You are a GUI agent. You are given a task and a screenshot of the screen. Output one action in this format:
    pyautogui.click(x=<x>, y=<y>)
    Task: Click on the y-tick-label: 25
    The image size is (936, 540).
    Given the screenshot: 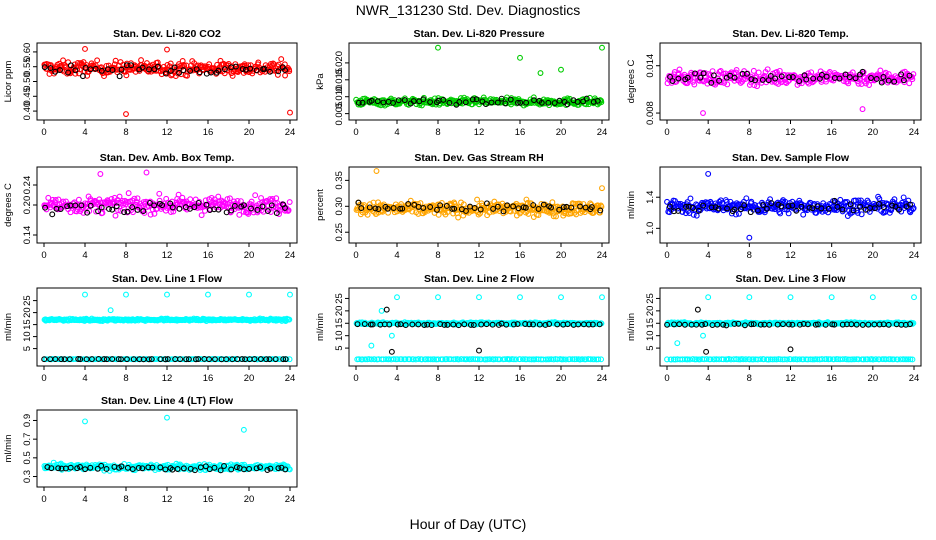 What is the action you would take?
    pyautogui.click(x=339, y=298)
    